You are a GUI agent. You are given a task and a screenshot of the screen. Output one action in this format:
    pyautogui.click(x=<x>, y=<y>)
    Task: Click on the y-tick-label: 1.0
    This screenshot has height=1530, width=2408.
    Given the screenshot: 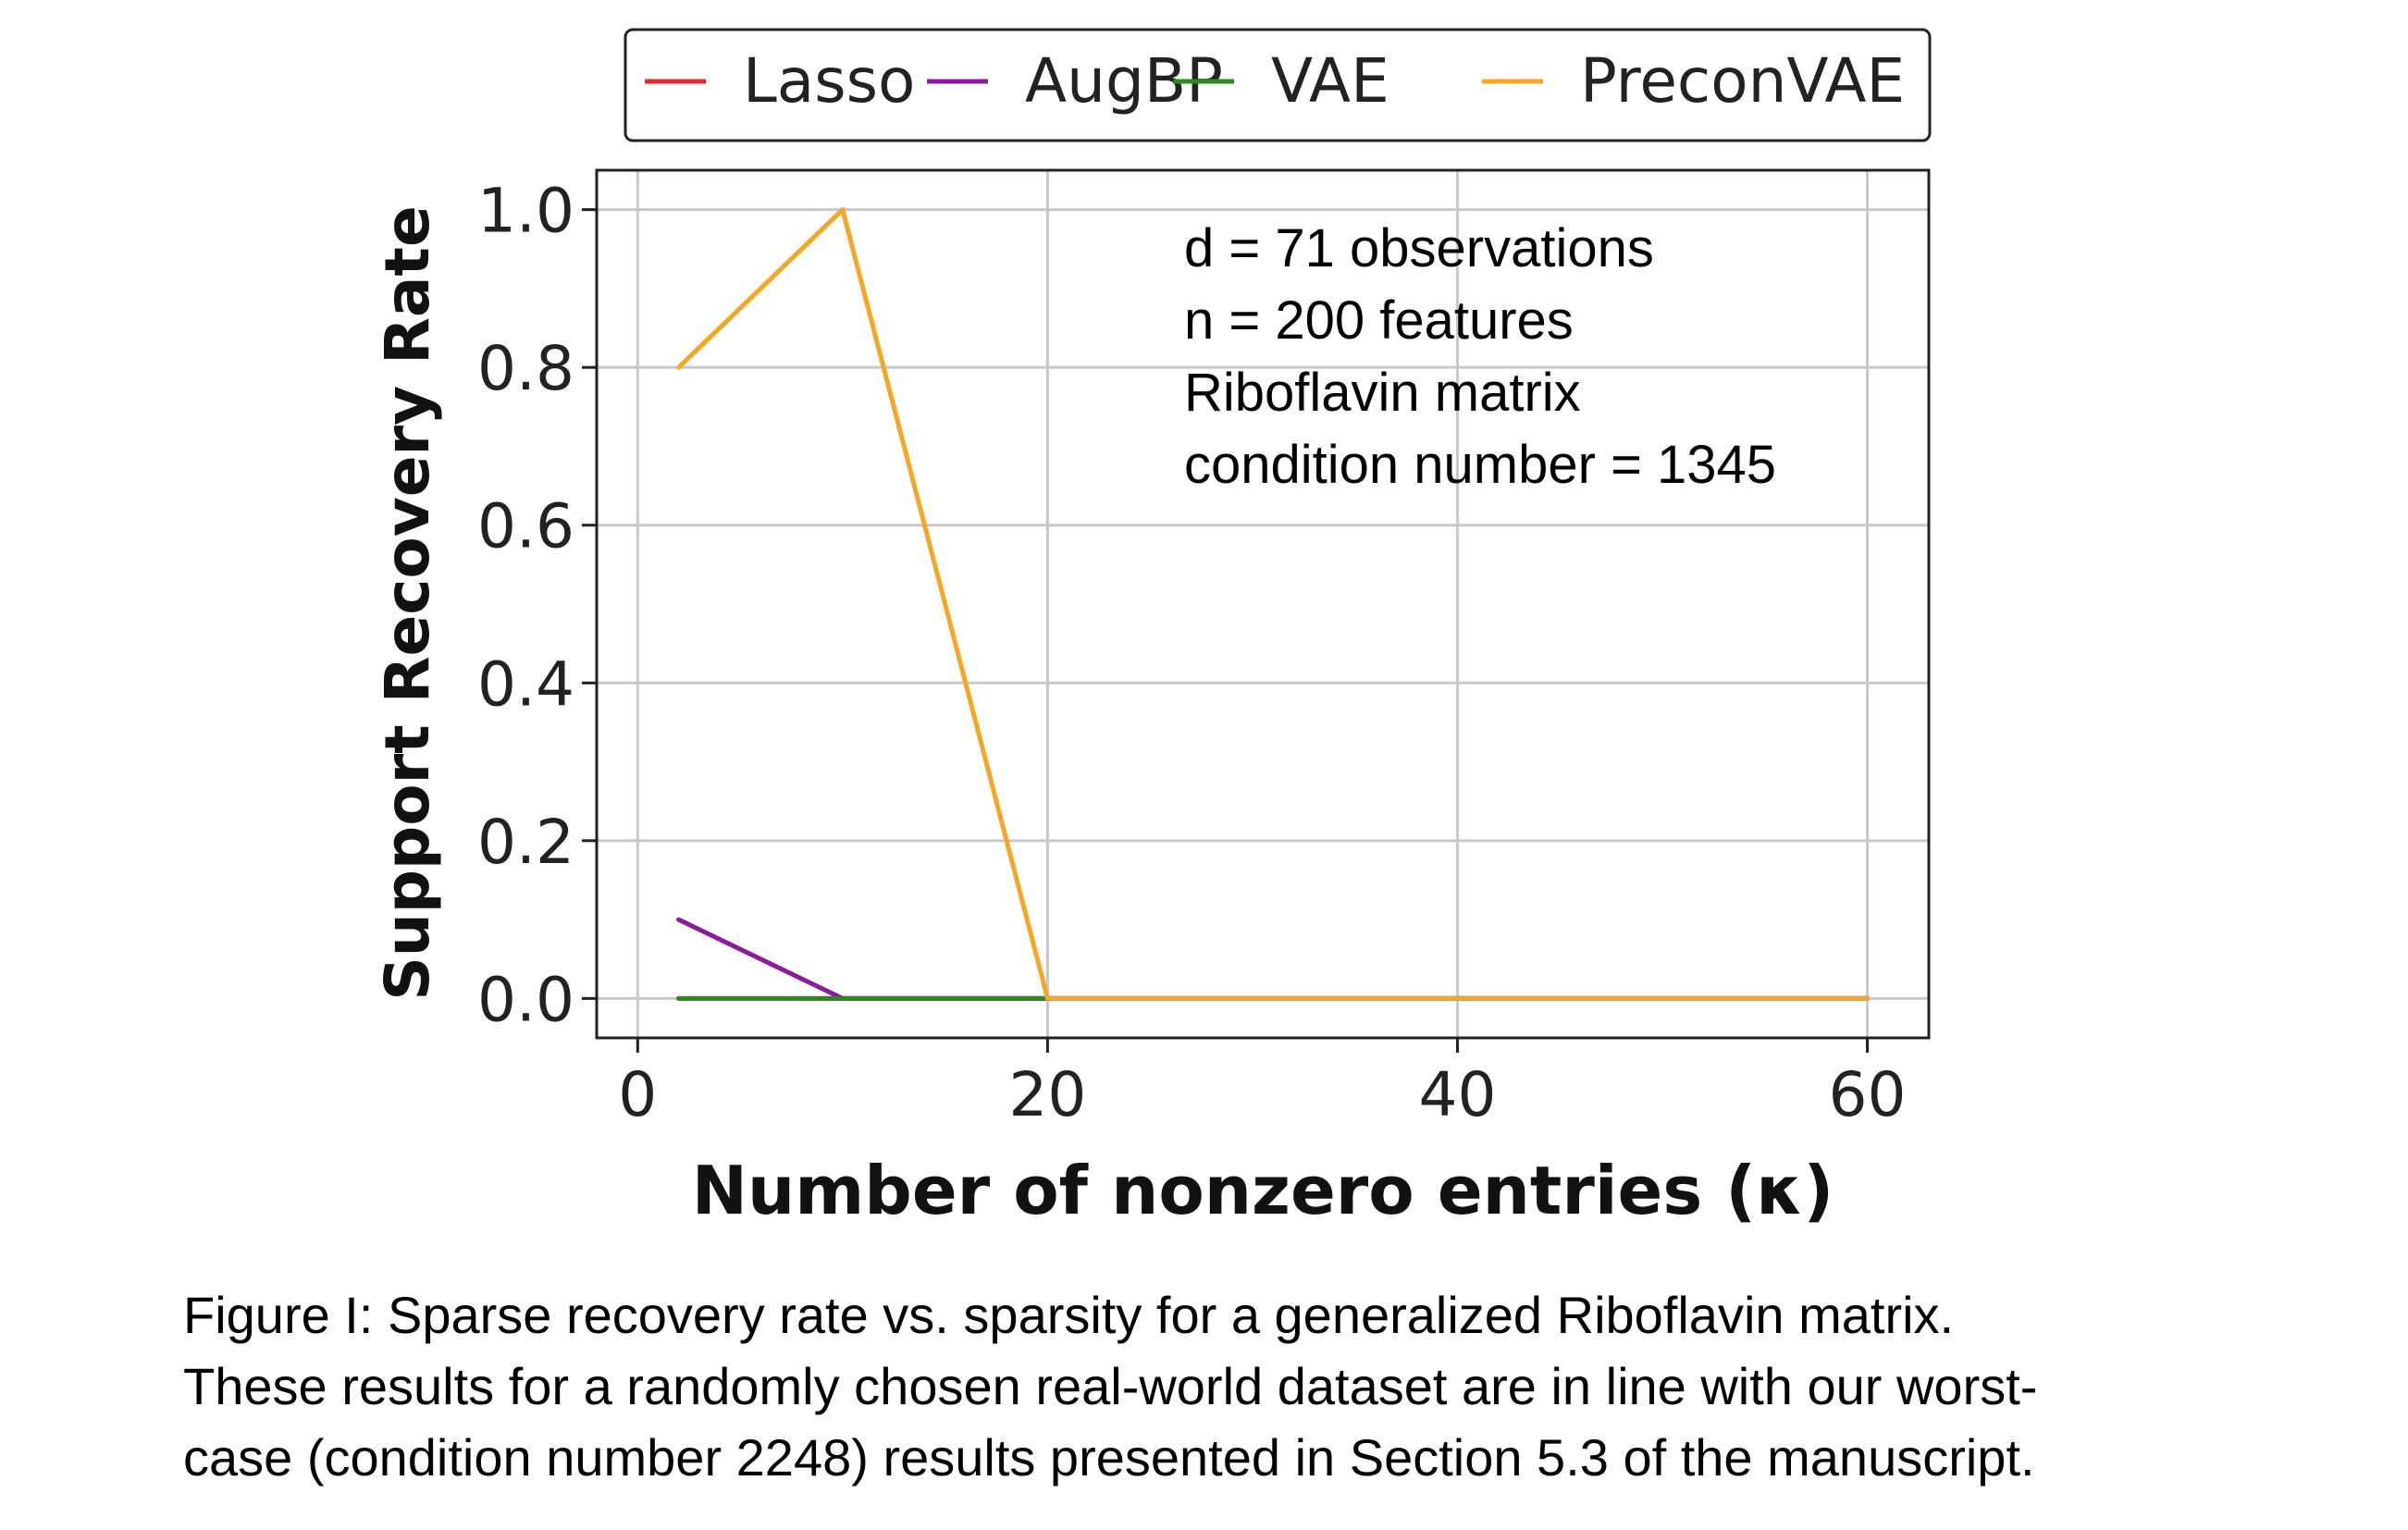 What is the action you would take?
    pyautogui.click(x=525, y=211)
    